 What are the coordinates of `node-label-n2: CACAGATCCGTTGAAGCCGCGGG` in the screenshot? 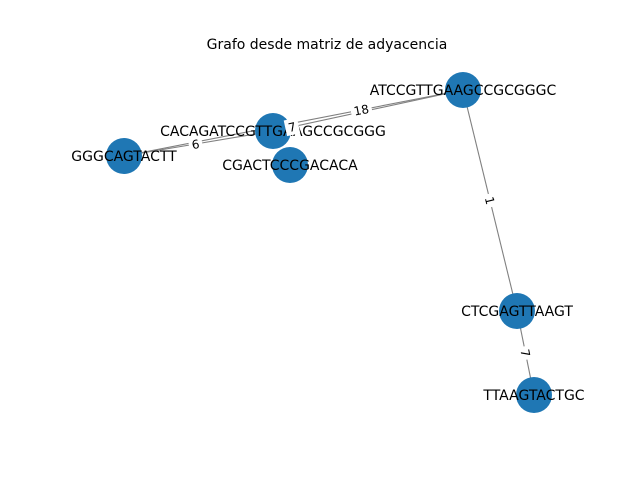 It's located at (273, 132).